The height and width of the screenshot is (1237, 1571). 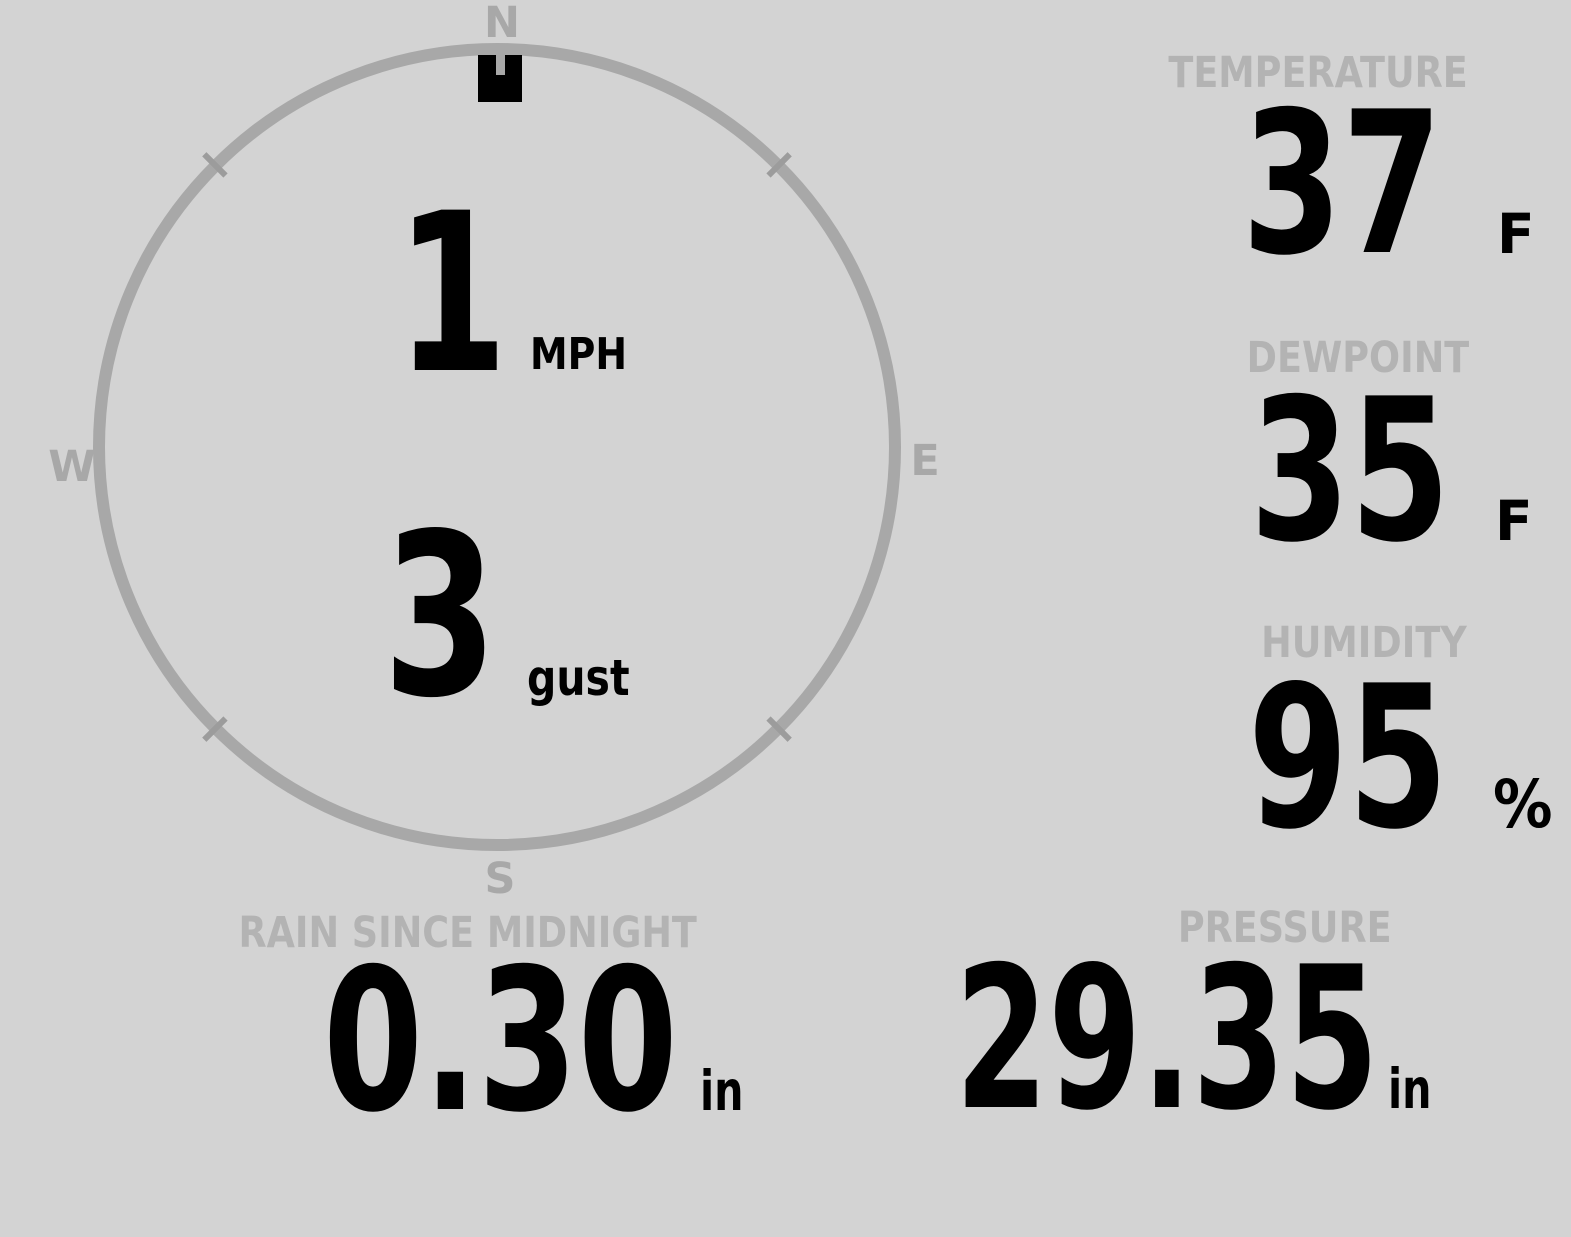 What do you see at coordinates (579, 354) in the screenshot?
I see `wind-speed-unit: MPH` at bounding box center [579, 354].